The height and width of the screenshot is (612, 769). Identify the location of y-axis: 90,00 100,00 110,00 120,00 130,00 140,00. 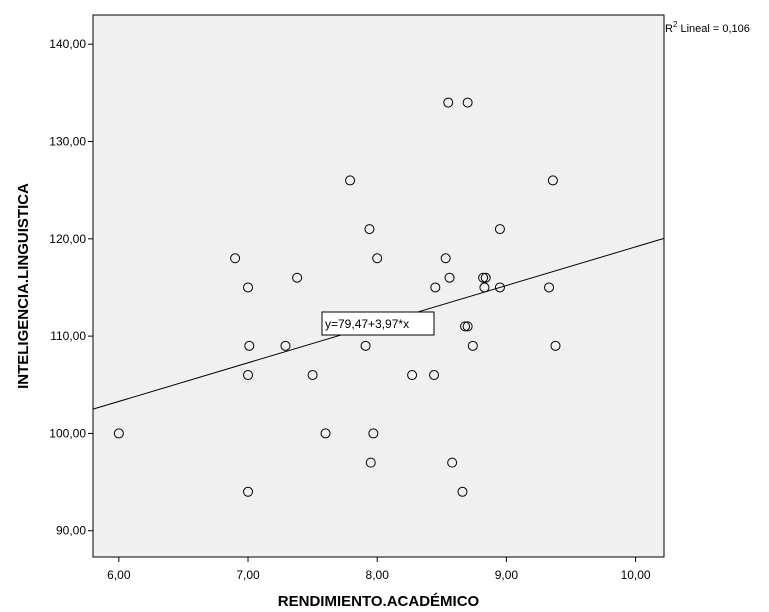
(71, 287).